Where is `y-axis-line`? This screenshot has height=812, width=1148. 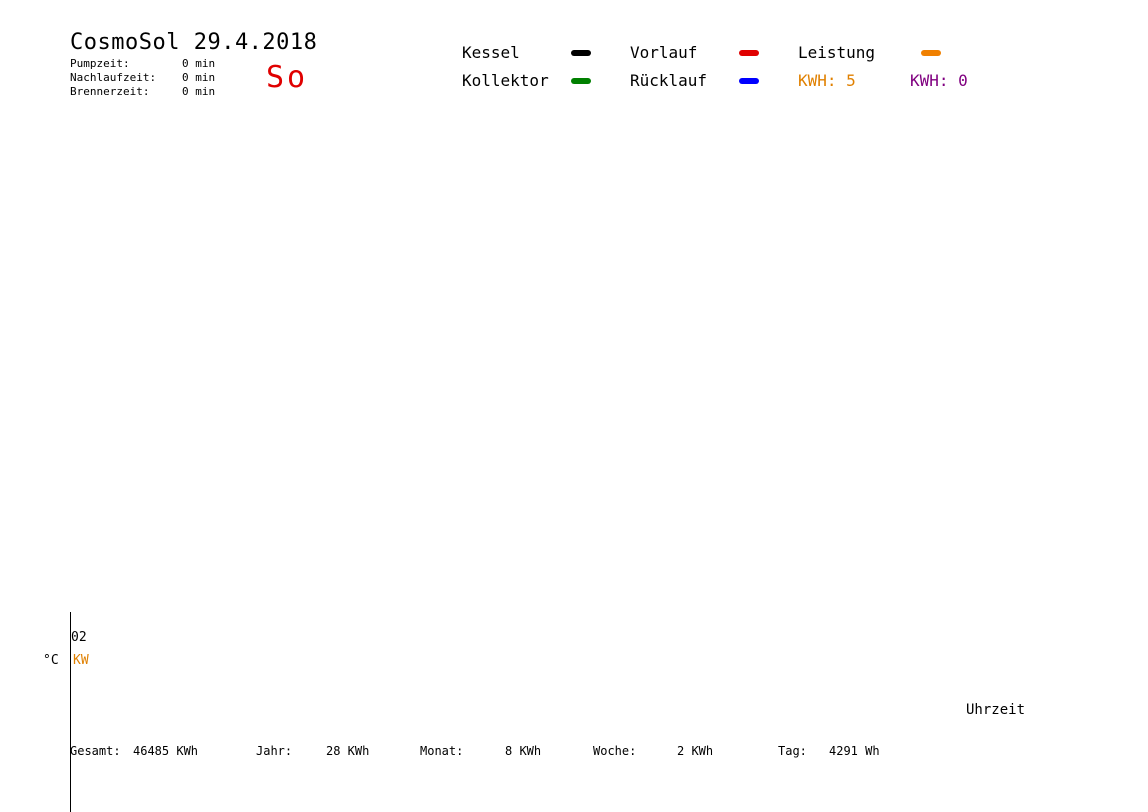 y-axis-line is located at coordinates (70, 712).